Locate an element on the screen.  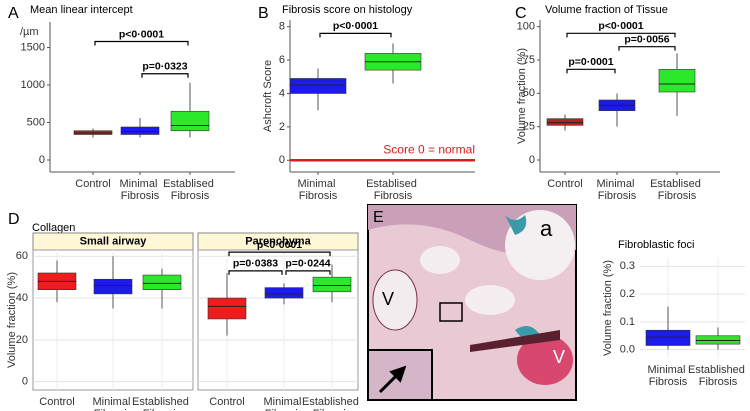
plot-frame is located at coordinates (278, 320).